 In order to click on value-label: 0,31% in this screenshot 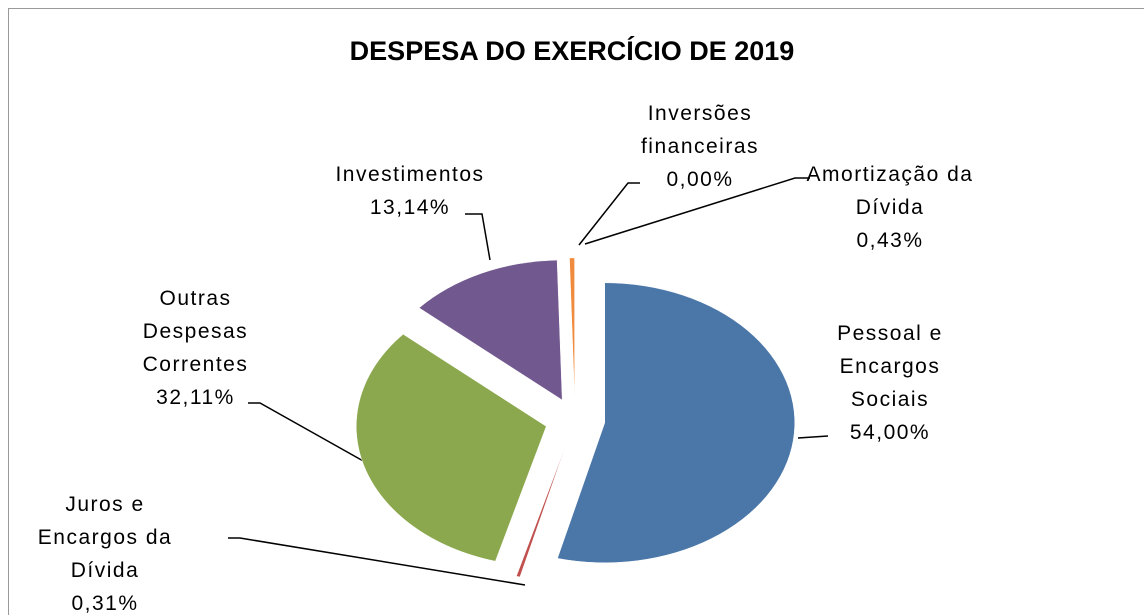, I will do `click(105, 603)`.